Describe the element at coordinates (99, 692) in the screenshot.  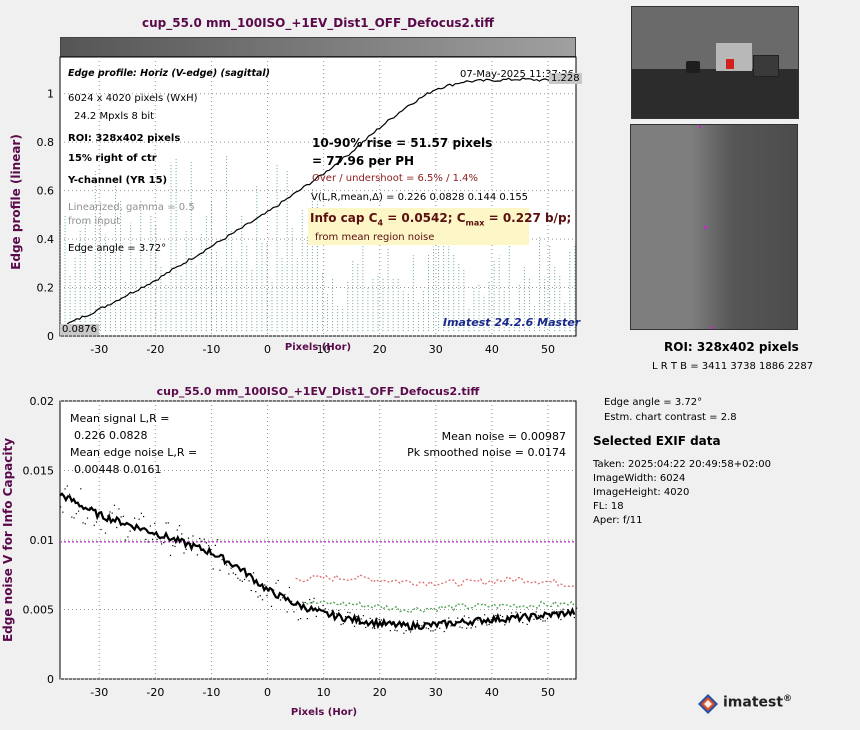
I see `bottom-x-tick-label: -30` at that location.